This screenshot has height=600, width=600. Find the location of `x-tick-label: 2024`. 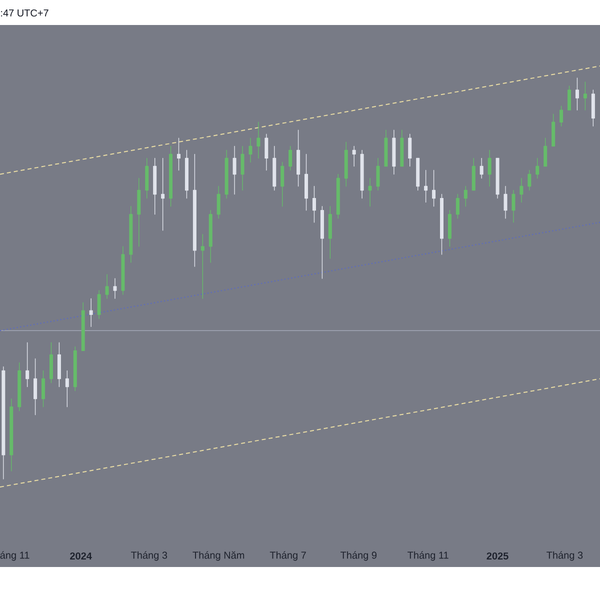

x-tick-label: 2024 is located at coordinates (81, 556).